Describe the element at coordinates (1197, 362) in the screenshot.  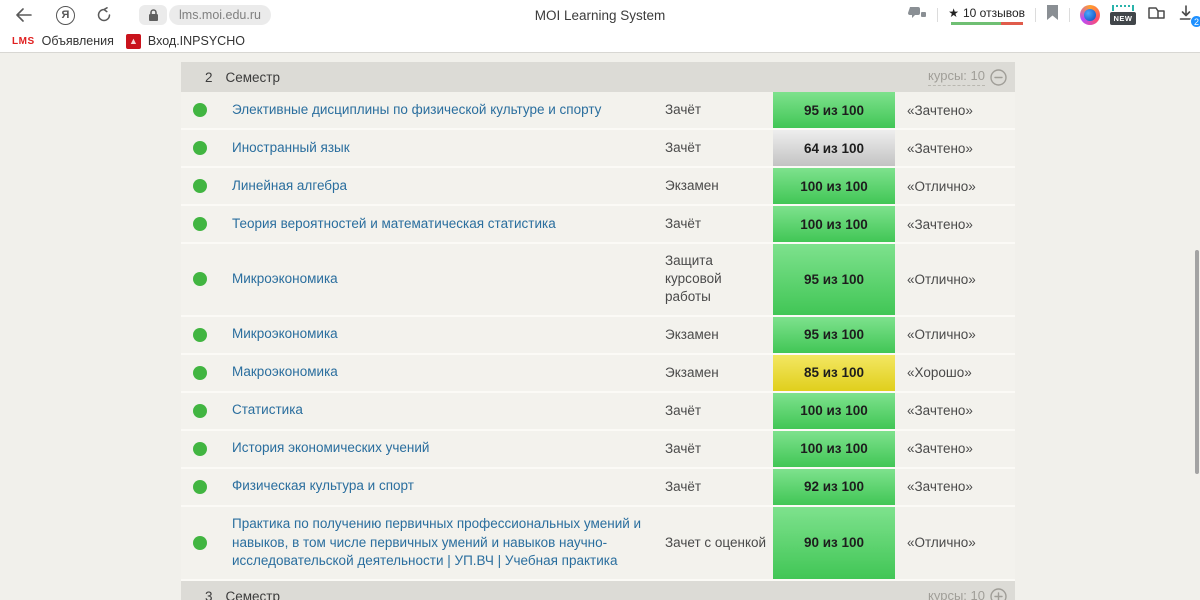
I see `scrollbar-thumb` at that location.